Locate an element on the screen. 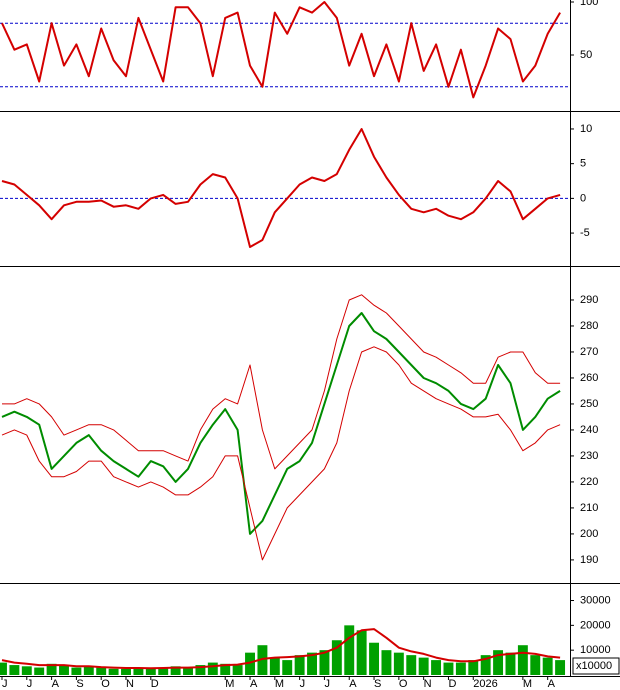  y-tick-label: 230 is located at coordinates (589, 456).